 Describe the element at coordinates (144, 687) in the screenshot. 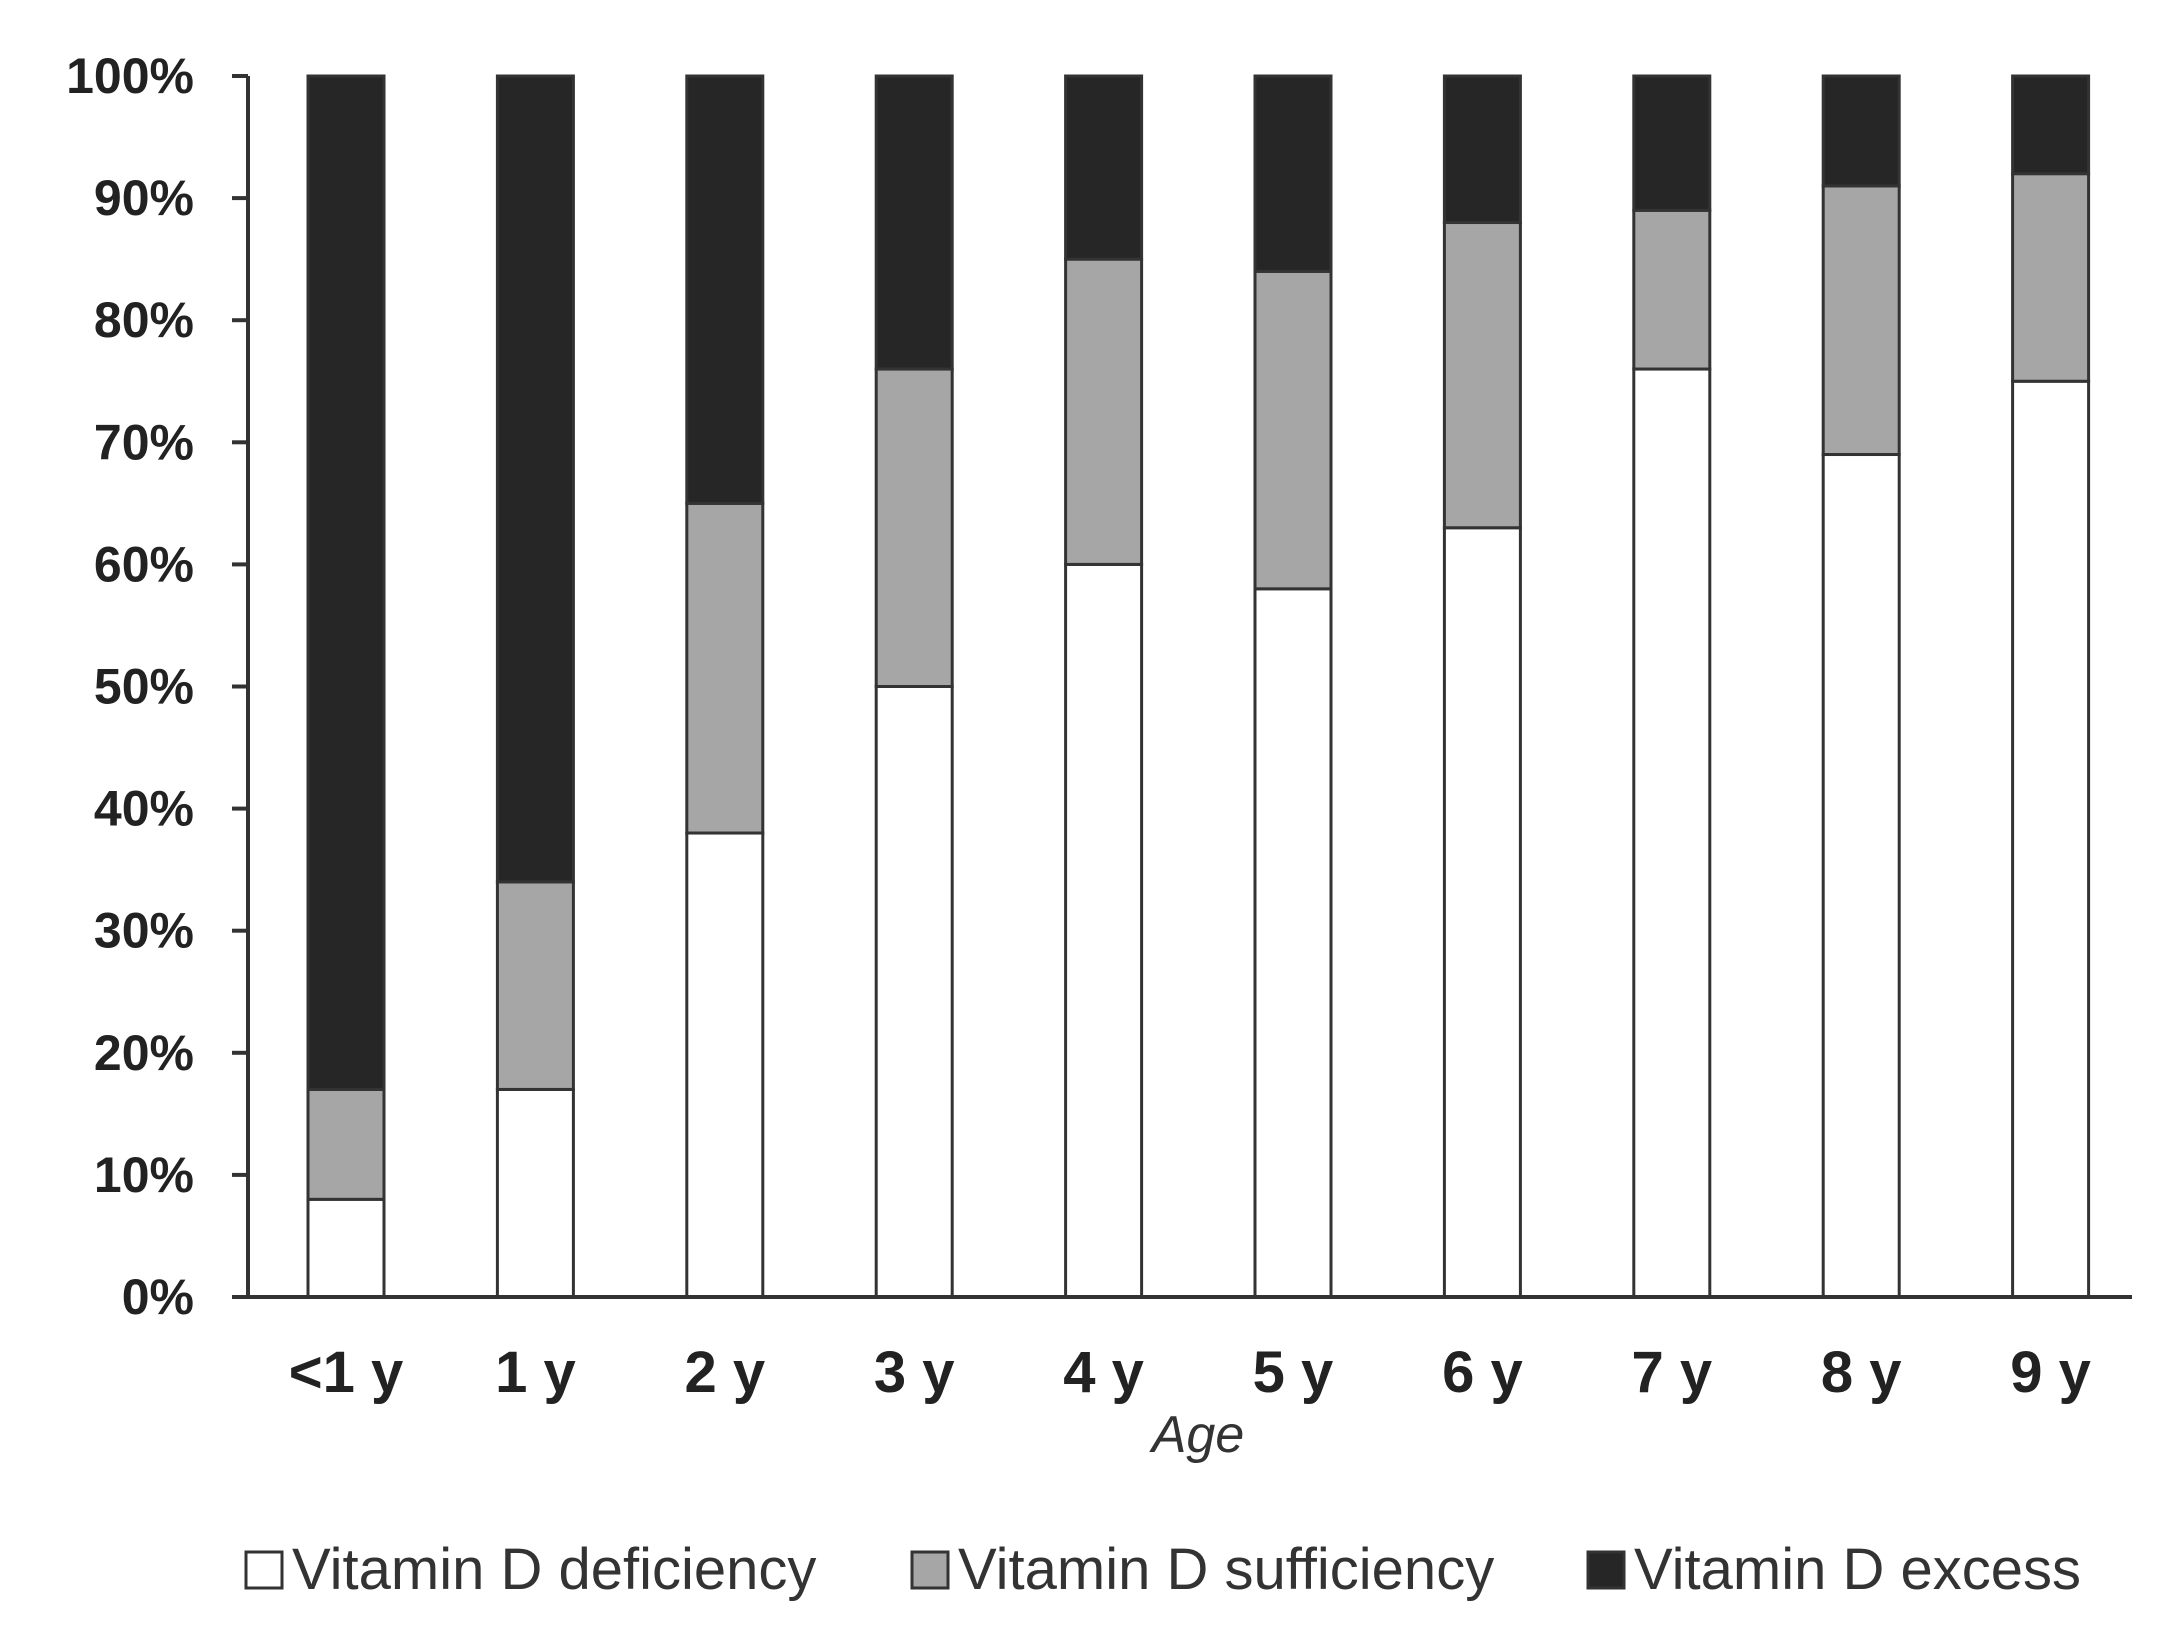

I see `y-tick-label: 50%` at that location.